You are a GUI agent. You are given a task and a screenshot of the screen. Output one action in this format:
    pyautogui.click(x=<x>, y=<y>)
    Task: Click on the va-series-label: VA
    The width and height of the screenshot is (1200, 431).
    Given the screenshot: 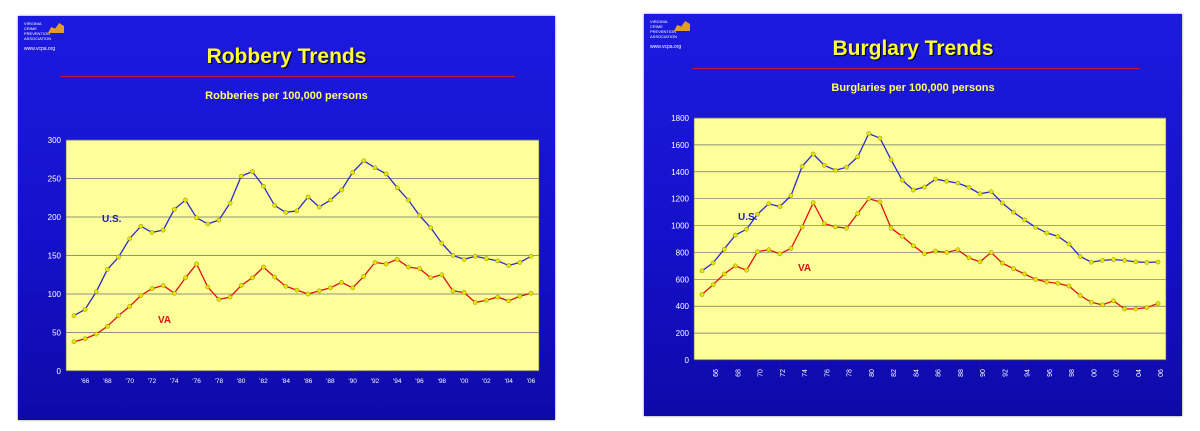 What is the action you would take?
    pyautogui.click(x=164, y=320)
    